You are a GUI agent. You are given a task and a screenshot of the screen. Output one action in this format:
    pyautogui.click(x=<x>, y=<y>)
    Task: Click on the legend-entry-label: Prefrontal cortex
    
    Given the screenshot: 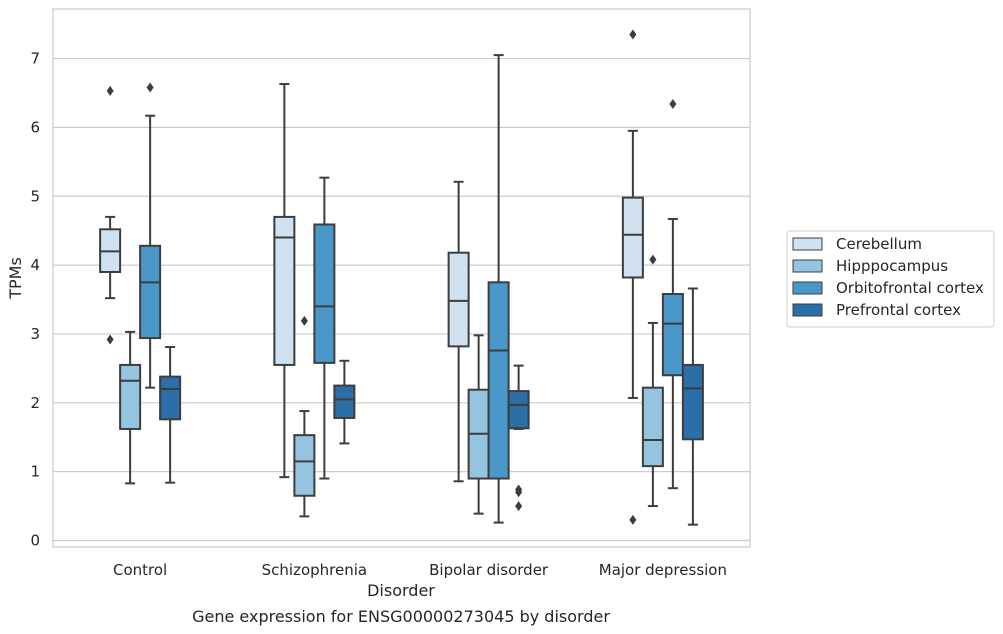 What is the action you would take?
    pyautogui.click(x=898, y=310)
    